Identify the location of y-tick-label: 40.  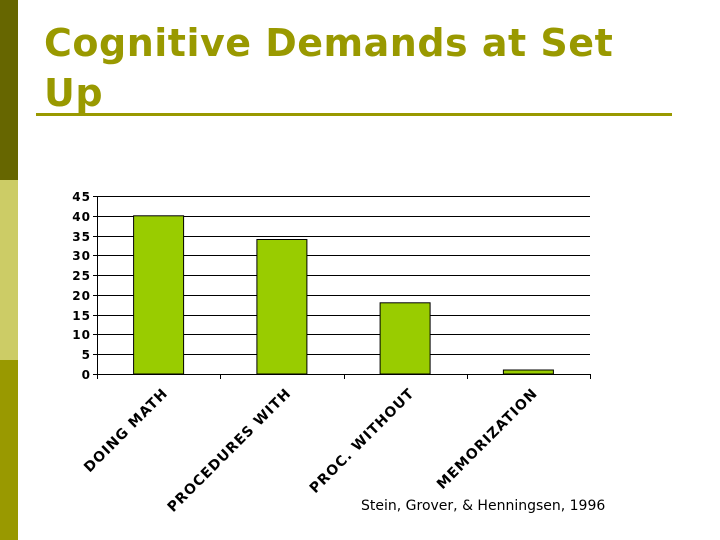
(81, 217).